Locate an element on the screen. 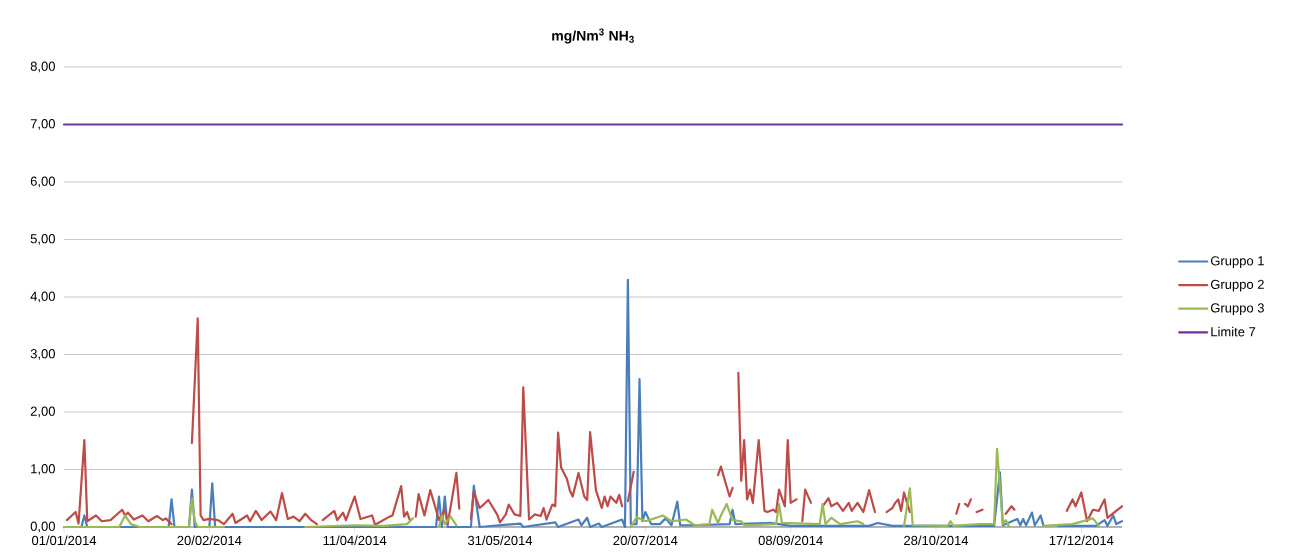 Image resolution: width=1289 pixels, height=558 pixels. x-tick-label: 11/04/2014 is located at coordinates (355, 540).